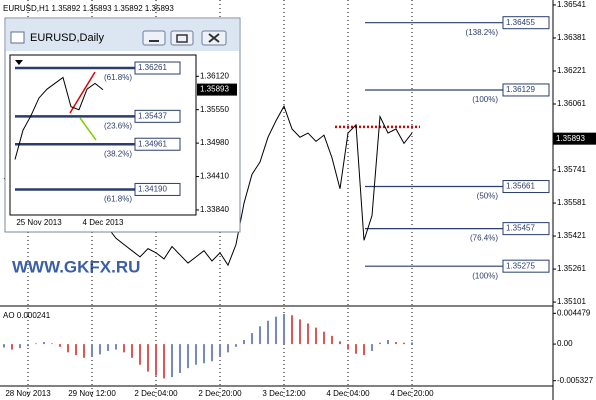 The height and width of the screenshot is (400, 596). I want to click on fibo-percent: (138.2%), so click(482, 32).